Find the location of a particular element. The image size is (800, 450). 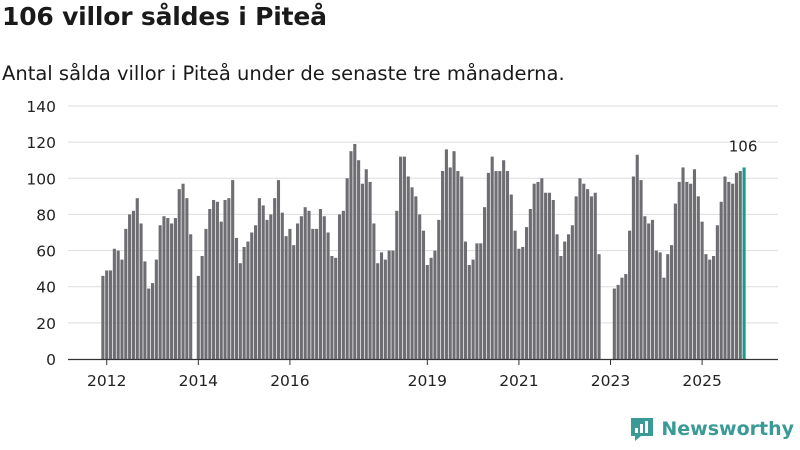

brand-logo: Newsworthy is located at coordinates (711, 429).